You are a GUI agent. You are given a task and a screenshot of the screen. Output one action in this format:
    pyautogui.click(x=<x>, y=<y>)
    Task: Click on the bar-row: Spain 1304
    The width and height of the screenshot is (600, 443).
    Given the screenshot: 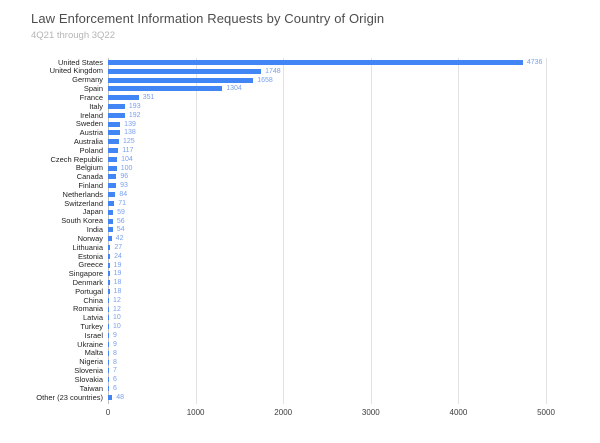 What is the action you would take?
    pyautogui.click(x=300, y=88)
    